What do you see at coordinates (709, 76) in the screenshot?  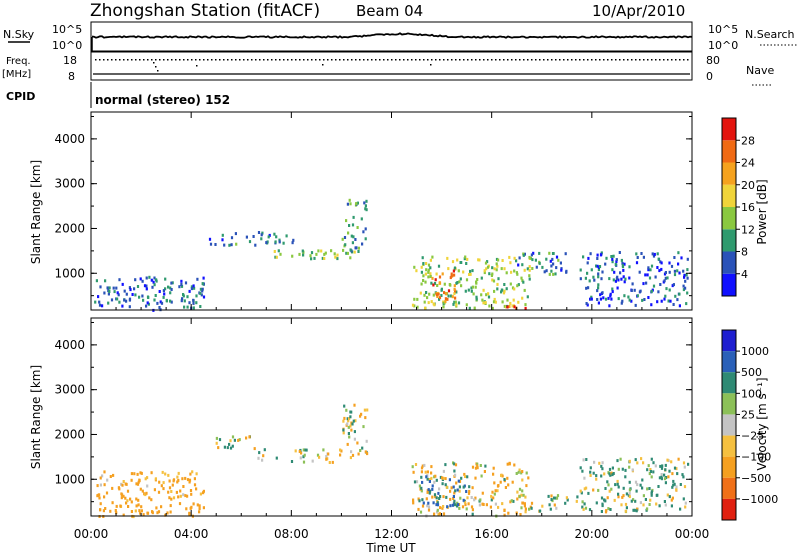 I see `nave-tick-bottom: 0` at bounding box center [709, 76].